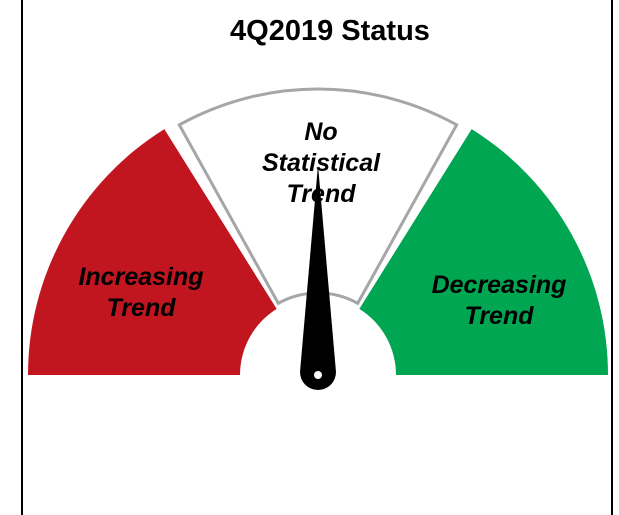  I want to click on needle, so click(318, 277).